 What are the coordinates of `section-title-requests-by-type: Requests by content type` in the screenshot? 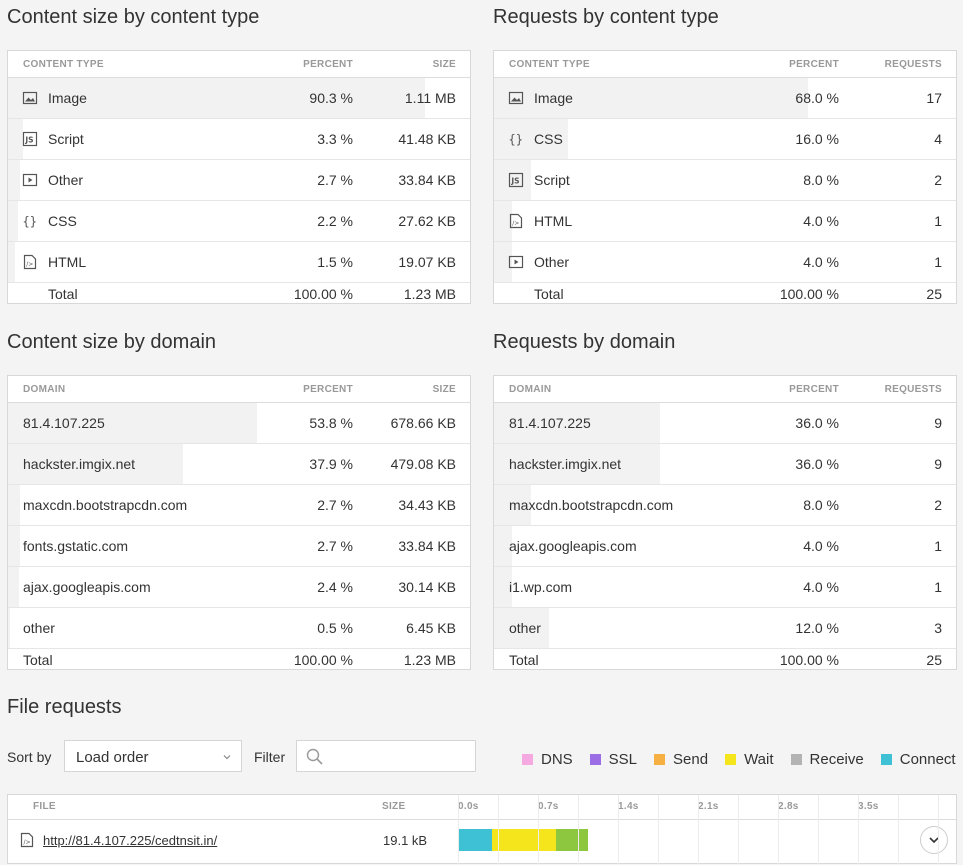 It's located at (606, 17).